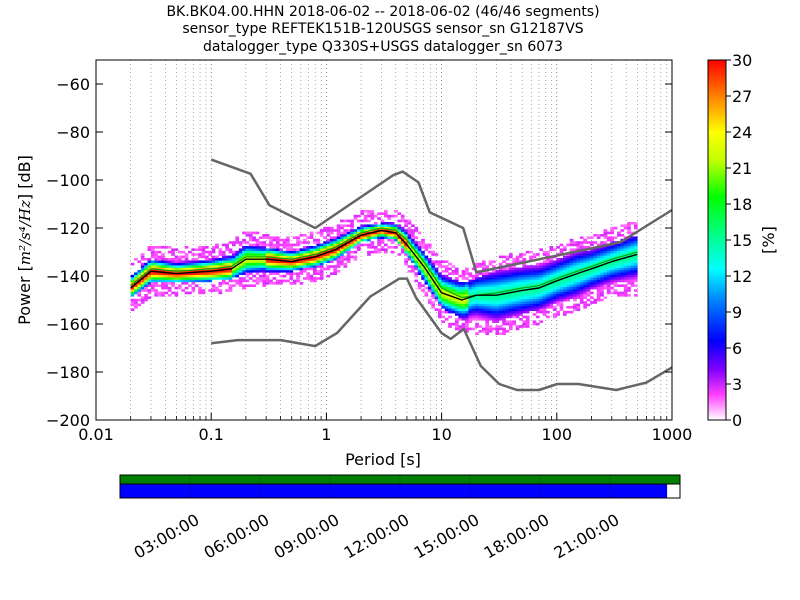 The width and height of the screenshot is (800, 600). I want to click on colorbar-label: [%], so click(768, 240).